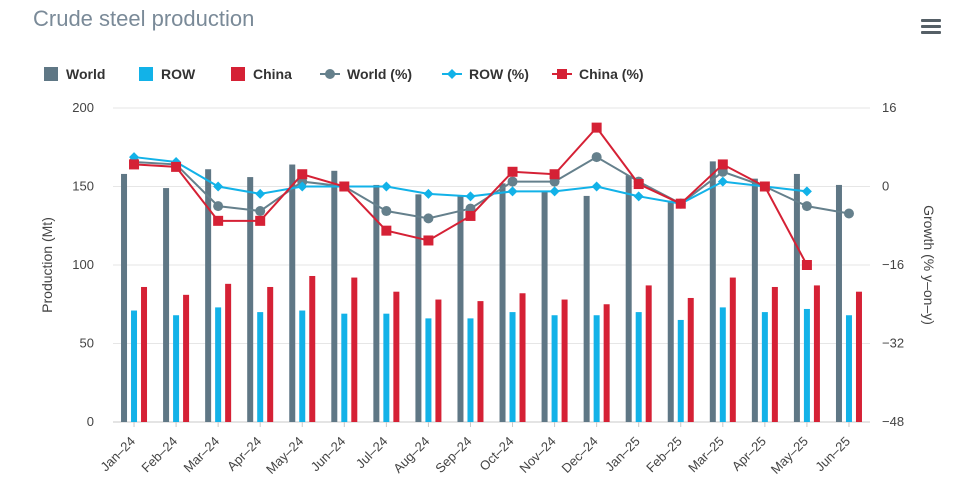 The image size is (956, 485). Describe the element at coordinates (931, 27) in the screenshot. I see `hamburger-menu-icon` at that location.